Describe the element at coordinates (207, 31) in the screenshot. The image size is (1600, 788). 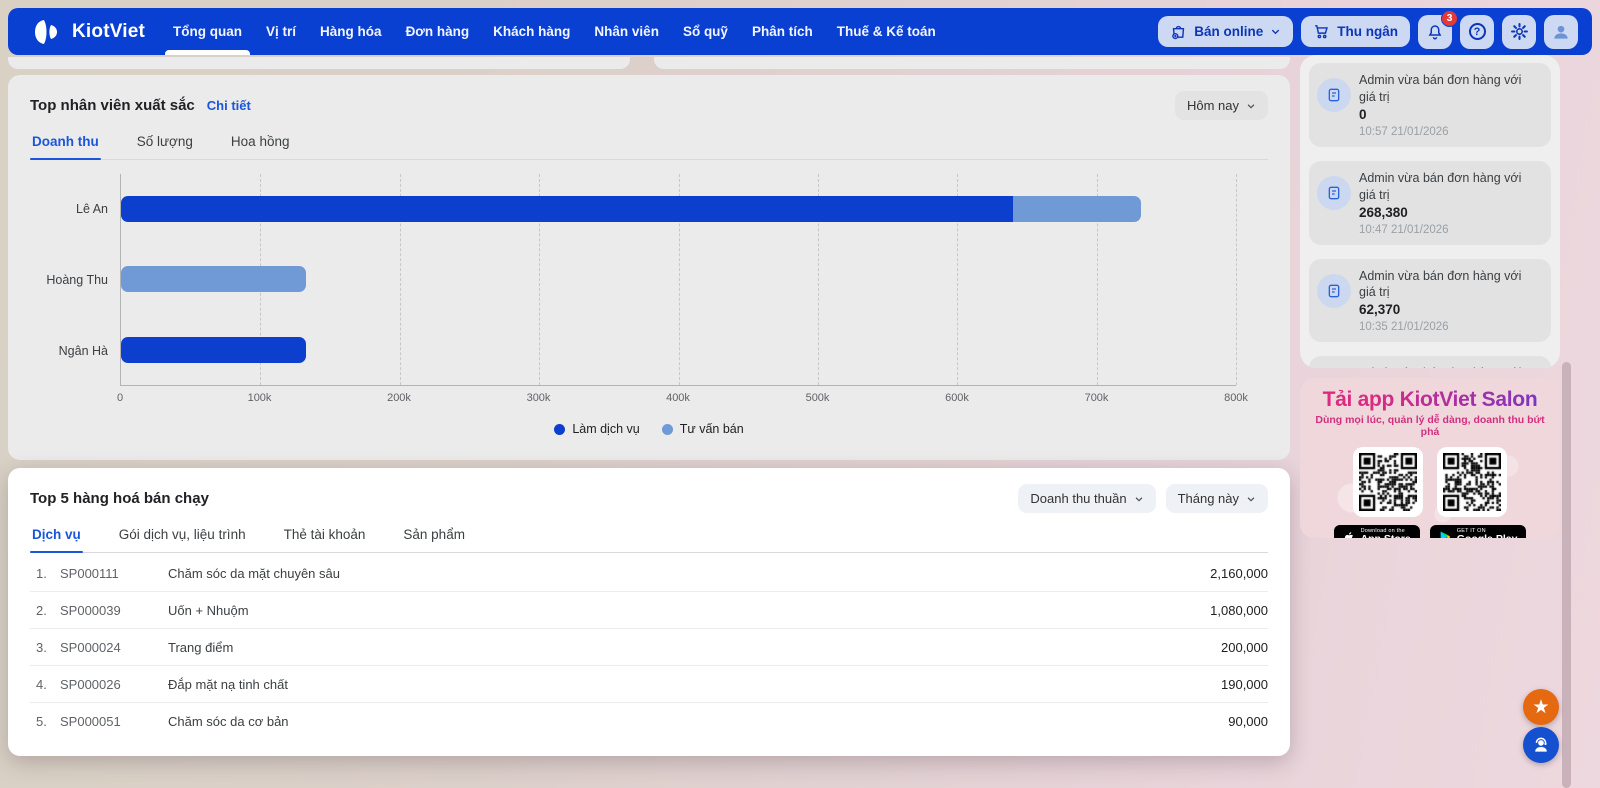
I see `nav-item-0: Tổng quan` at that location.